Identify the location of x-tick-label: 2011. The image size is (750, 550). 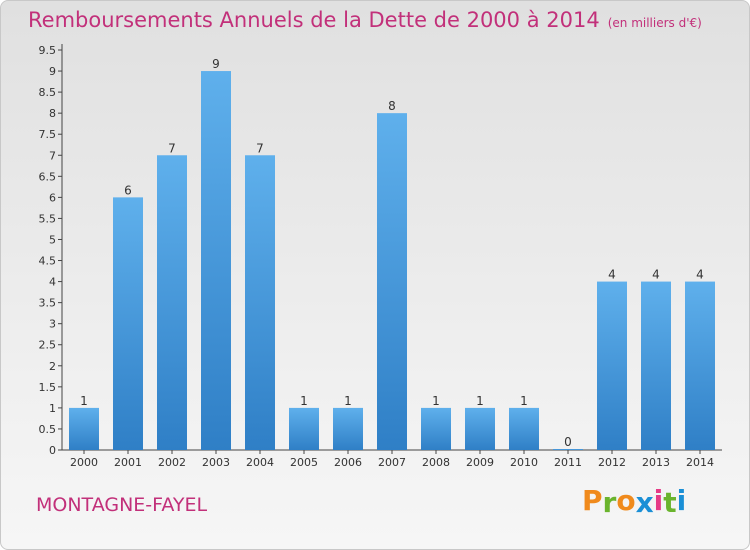
(568, 462).